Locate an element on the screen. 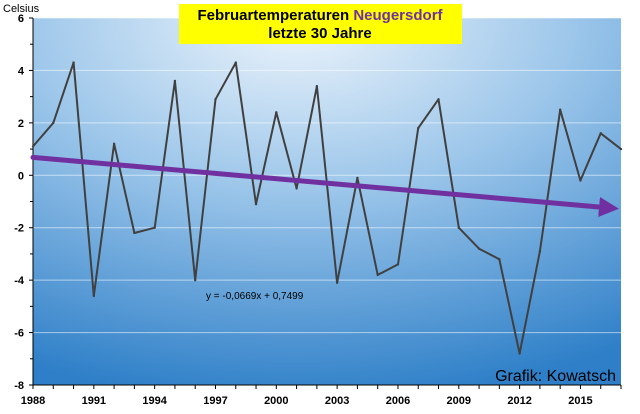 This screenshot has height=414, width=640. chart-title: Februartemperaturen Neugersdorf is located at coordinates (320, 15).